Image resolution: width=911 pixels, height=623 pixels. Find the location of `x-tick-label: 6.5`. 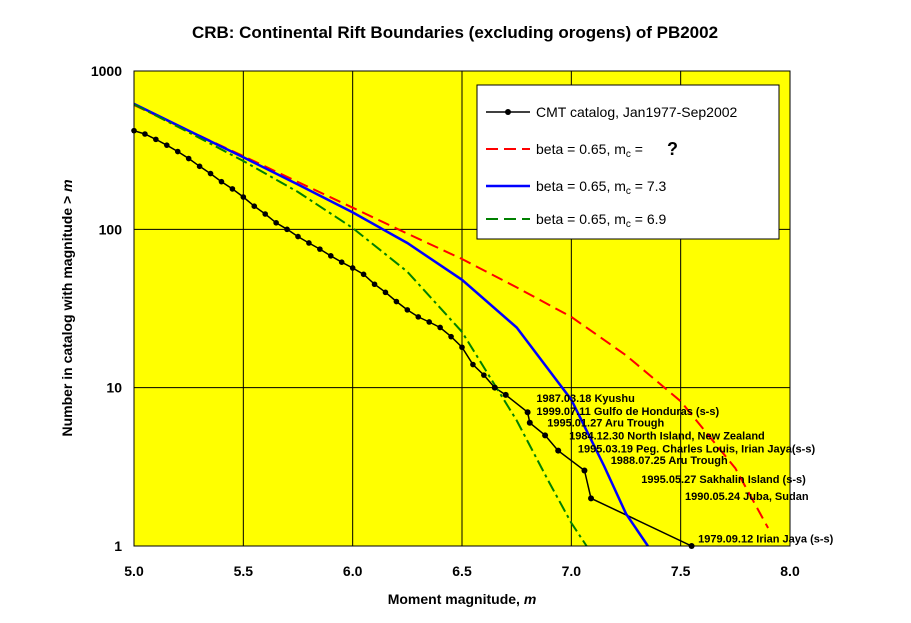

x-tick-label: 6.5 is located at coordinates (462, 571).